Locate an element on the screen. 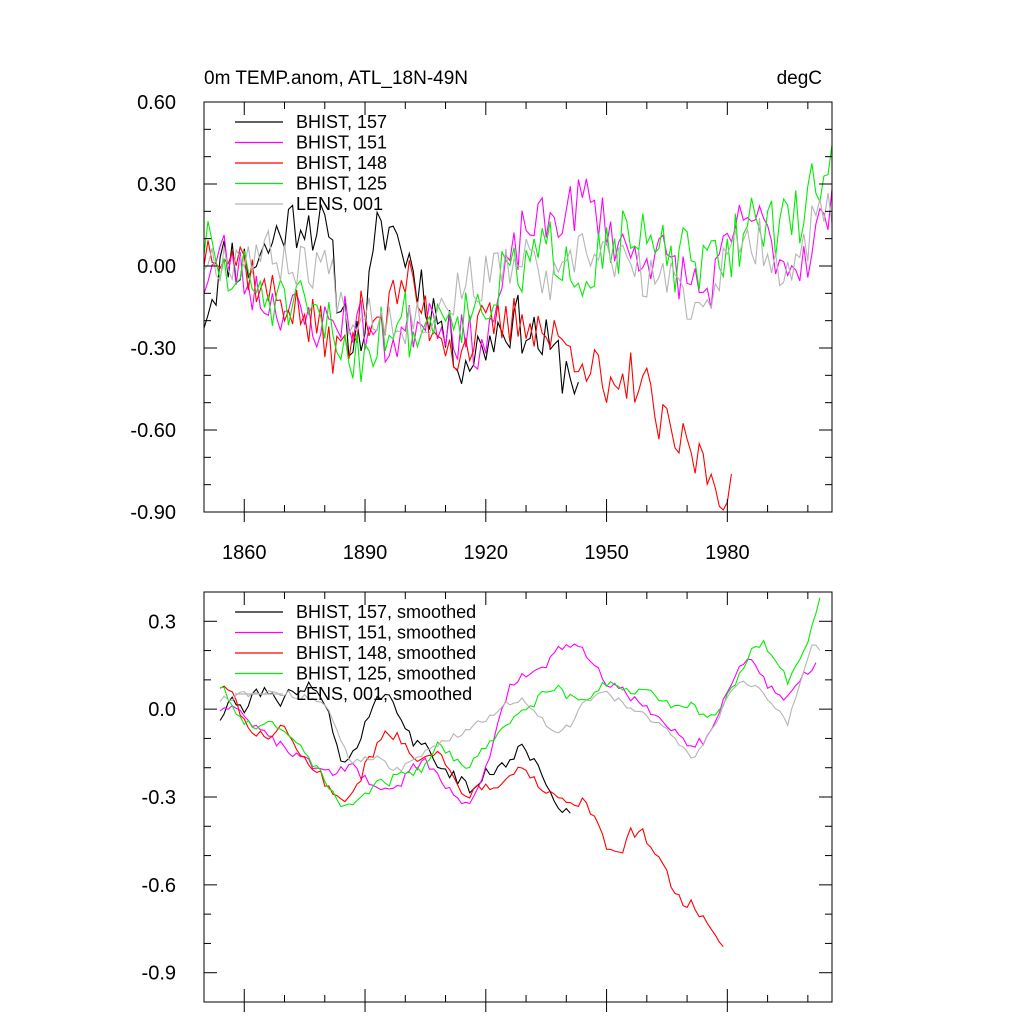 This screenshot has height=1024, width=1024. legend-label-1: BHIST, 157, smoothed is located at coordinates (386, 612).